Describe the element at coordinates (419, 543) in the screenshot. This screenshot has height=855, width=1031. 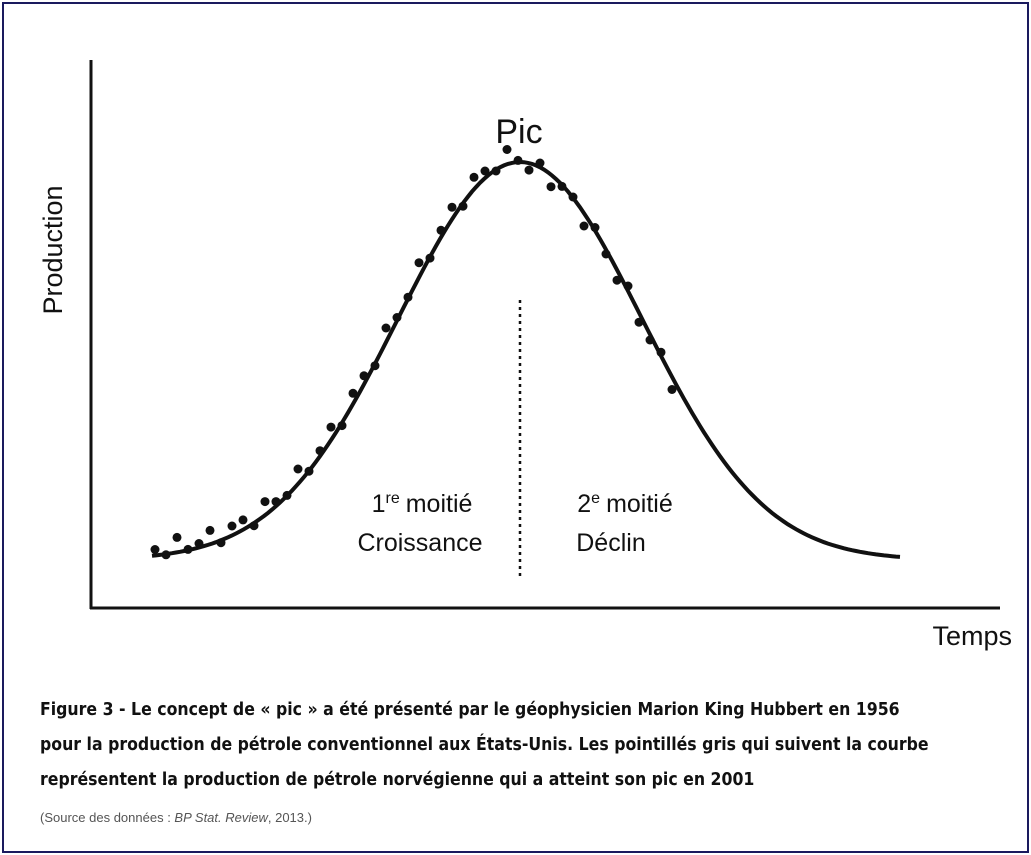
I see `first-half-phase: Croissance` at that location.